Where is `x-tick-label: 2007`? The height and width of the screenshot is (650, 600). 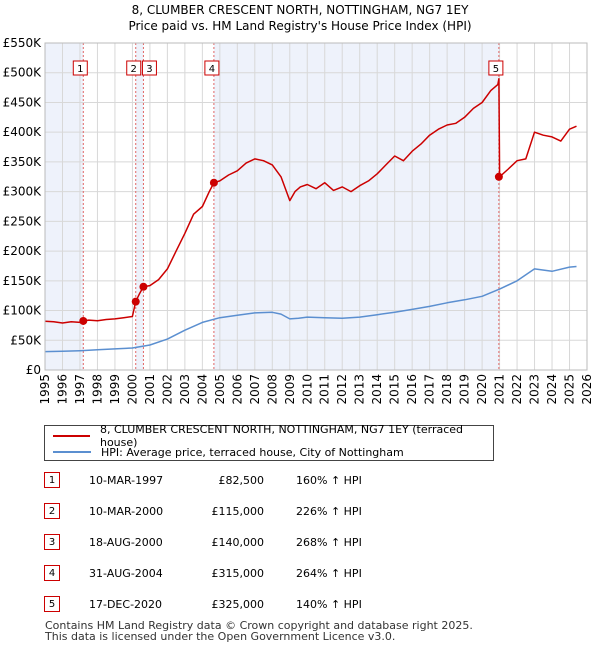 x-tick-label: 2007 is located at coordinates (255, 389).